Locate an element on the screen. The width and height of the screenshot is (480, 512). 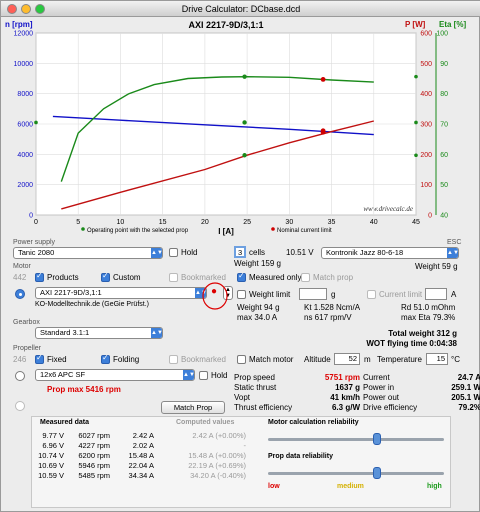
motor-weight: Weight 94 g is located at coordinates (258, 307).